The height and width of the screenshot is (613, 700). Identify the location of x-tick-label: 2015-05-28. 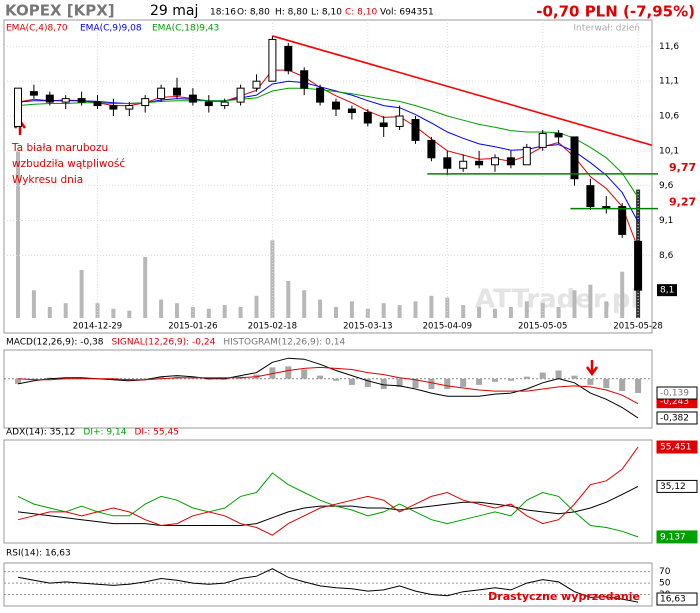
(637, 327).